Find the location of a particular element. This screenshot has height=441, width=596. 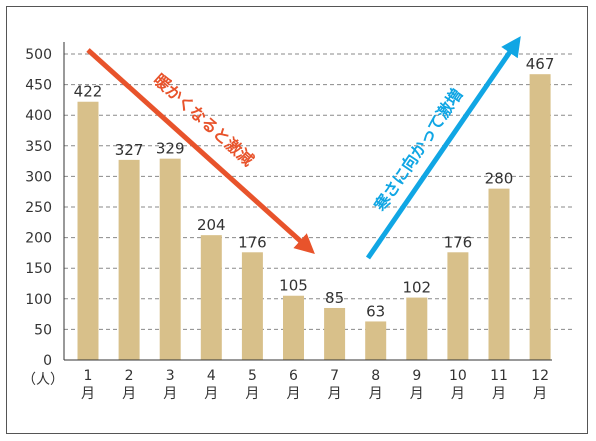

y-tick-label: 0 is located at coordinates (47, 361).